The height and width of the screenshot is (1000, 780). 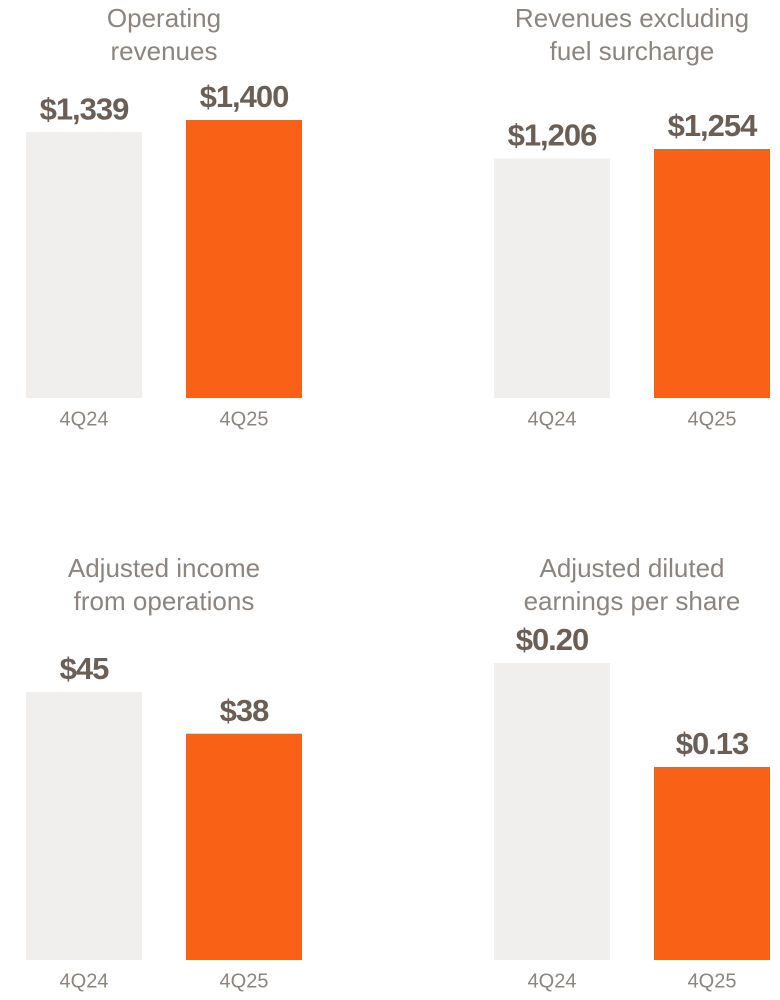 What do you see at coordinates (164, 601) in the screenshot?
I see `chart-title: from operations` at bounding box center [164, 601].